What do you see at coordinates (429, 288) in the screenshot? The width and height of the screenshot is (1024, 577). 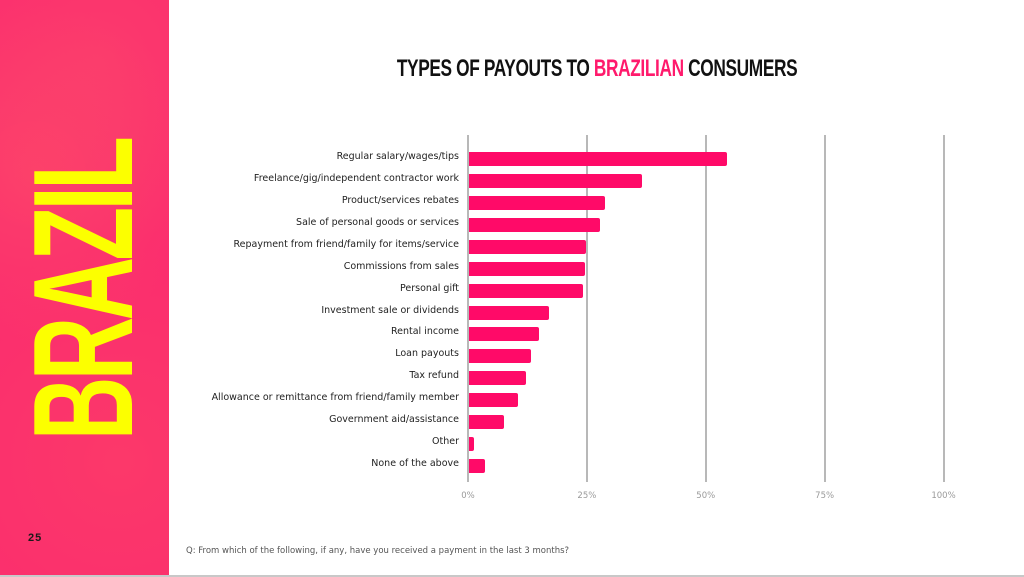 I see `category-label: Personal gift` at bounding box center [429, 288].